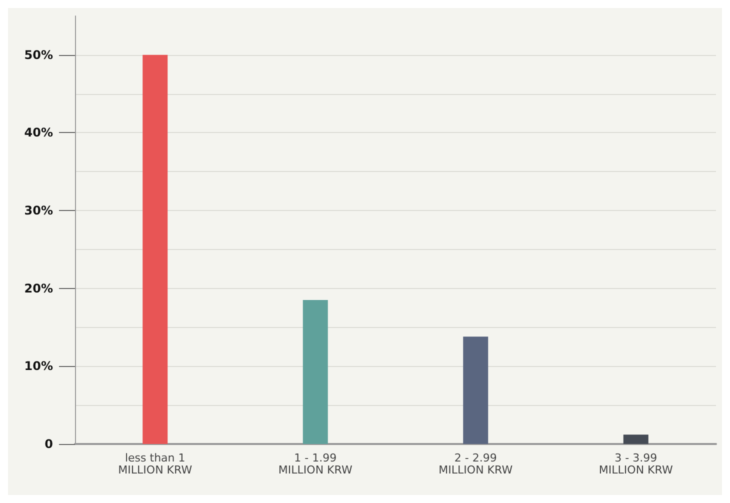 The height and width of the screenshot is (503, 730). What do you see at coordinates (635, 464) in the screenshot?
I see `x-tick-label: 3 - 3.99 MILLION KRW` at bounding box center [635, 464].